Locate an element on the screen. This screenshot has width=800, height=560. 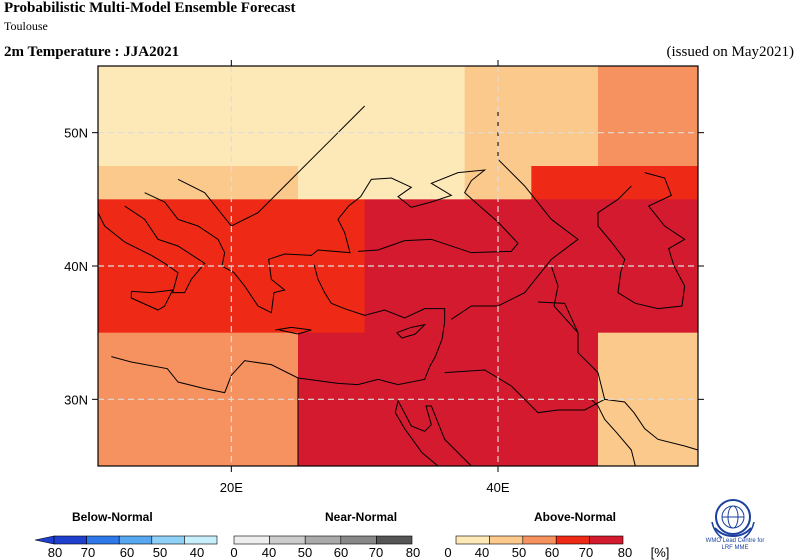
colorbar-tick-label: 40 is located at coordinates (269, 552).